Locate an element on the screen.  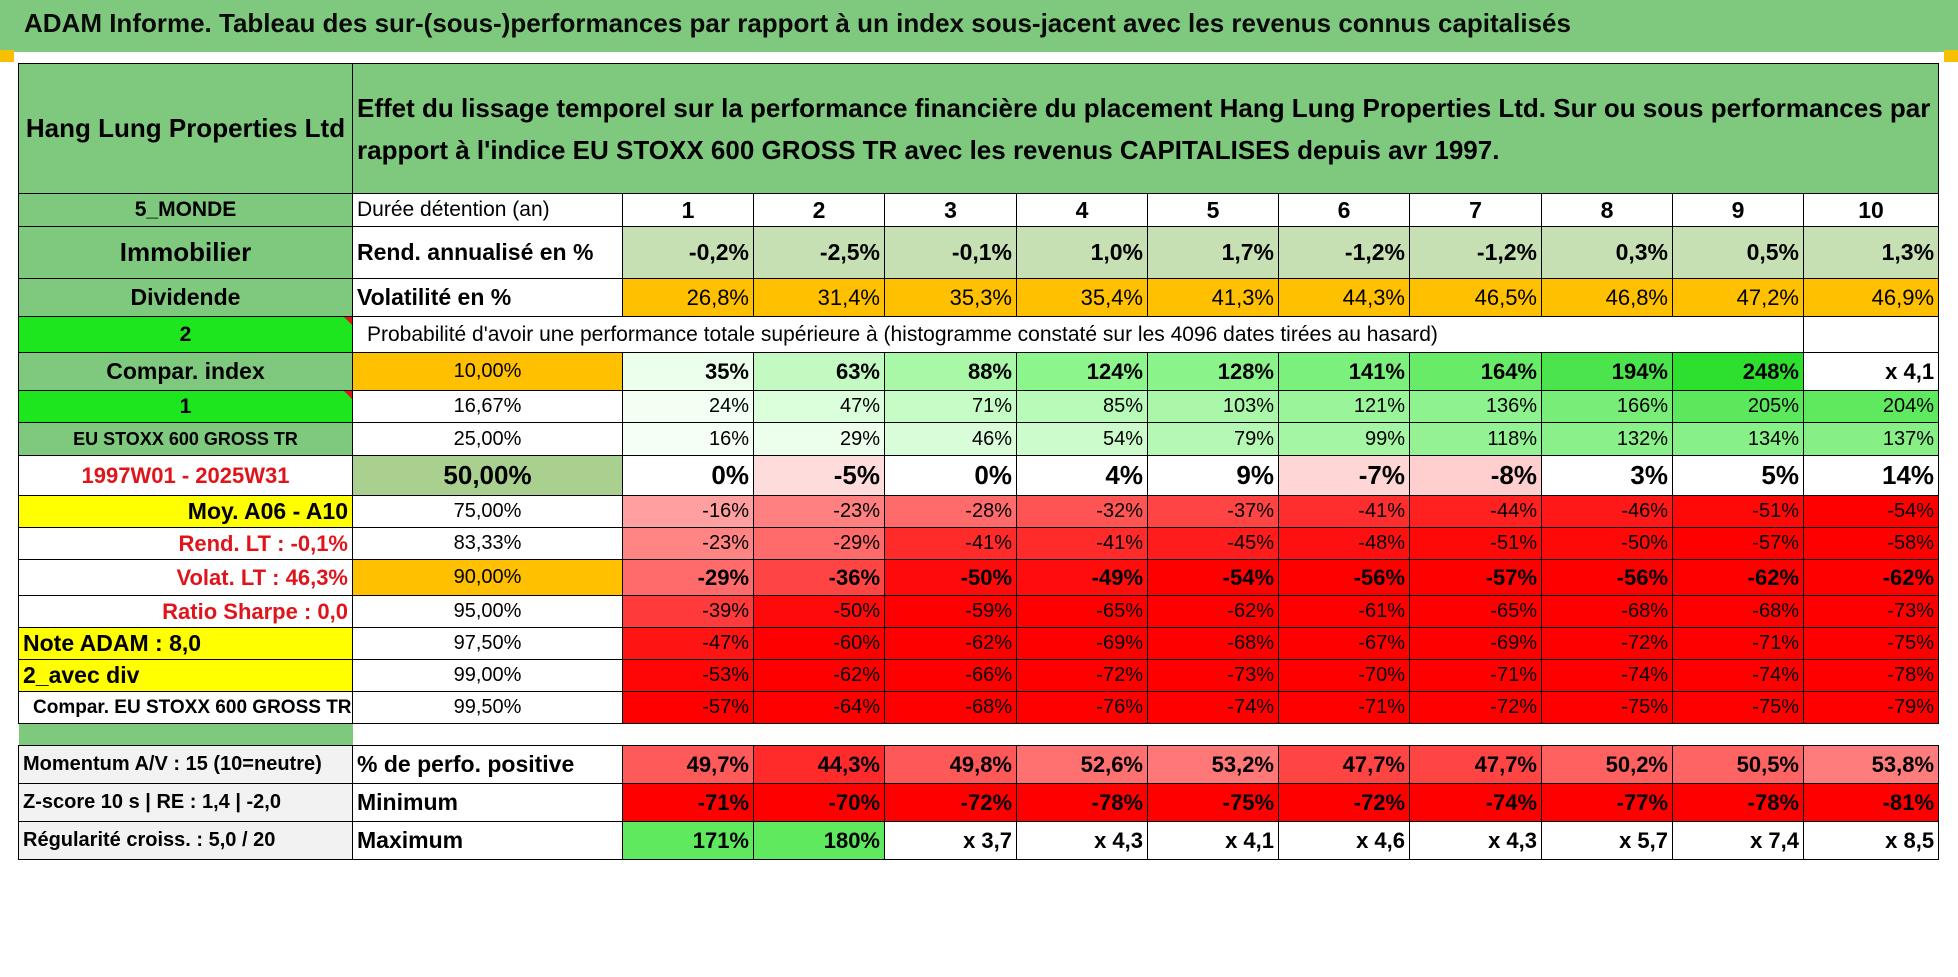
percentile-cell: 204% is located at coordinates (1871, 406).